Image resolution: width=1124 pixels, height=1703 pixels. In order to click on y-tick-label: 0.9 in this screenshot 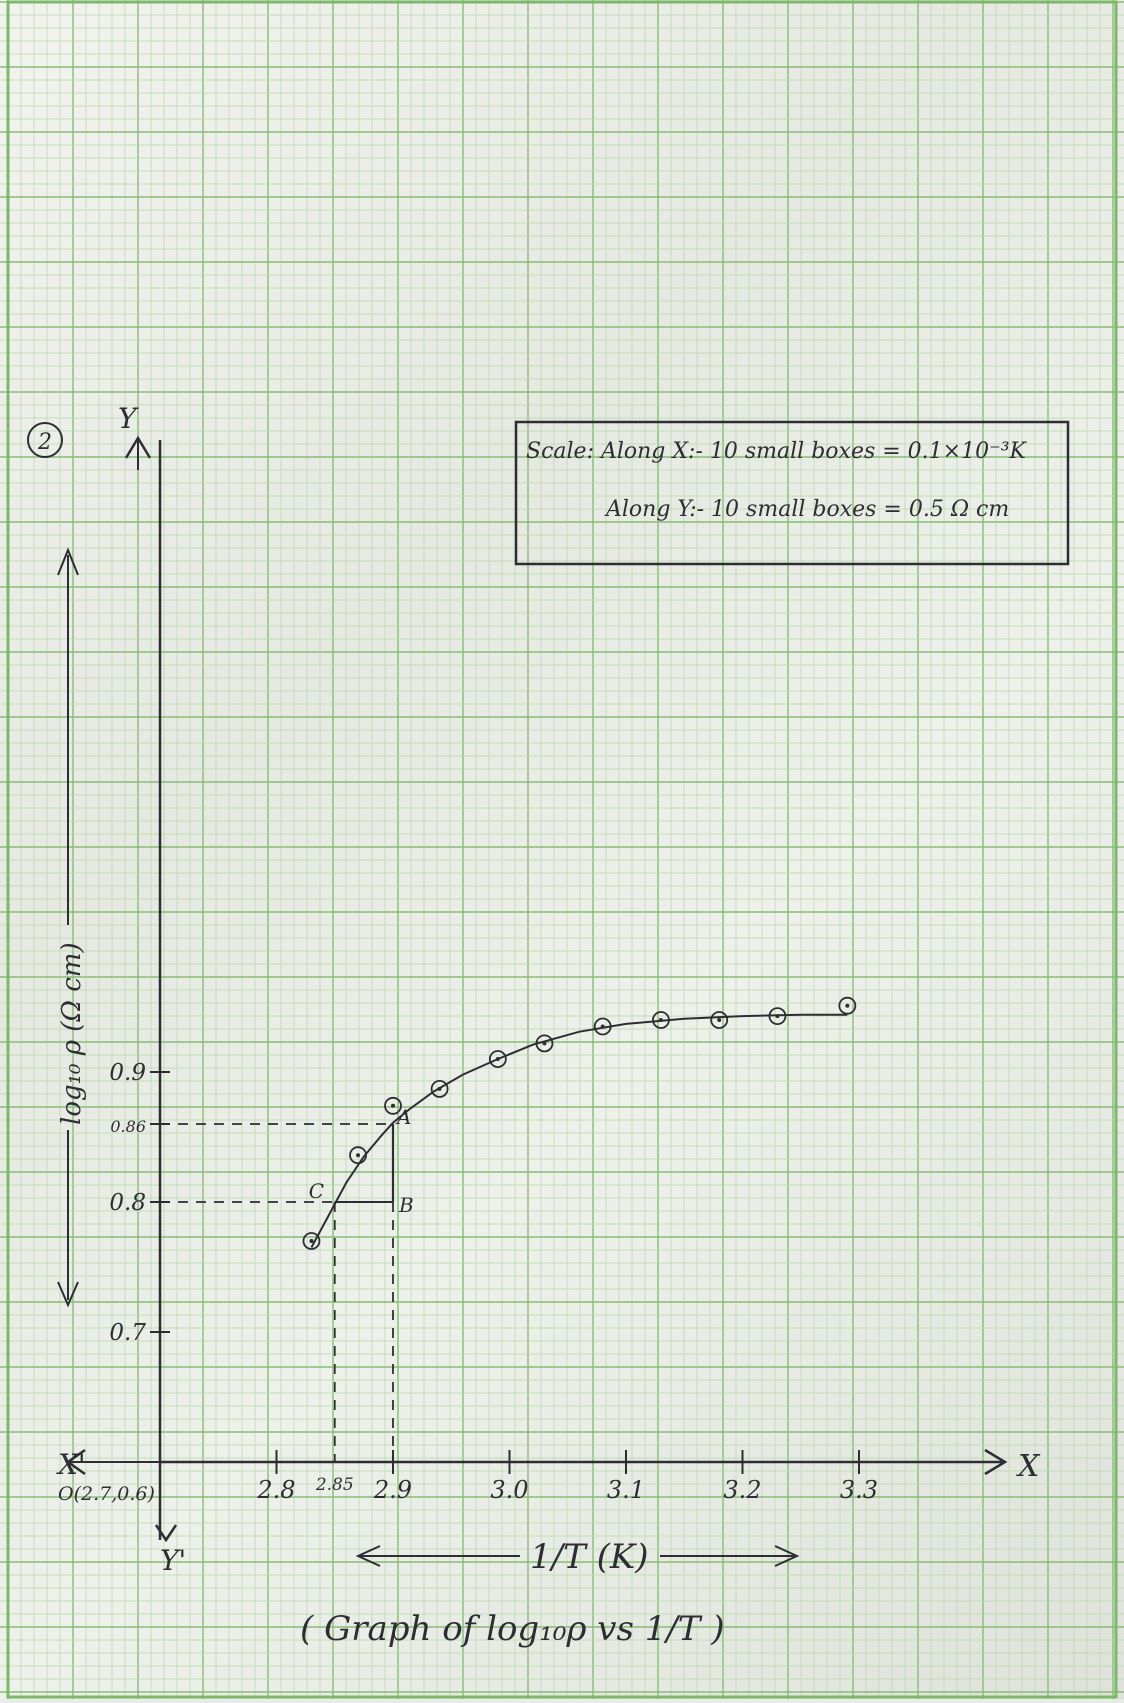, I will do `click(127, 1073)`.